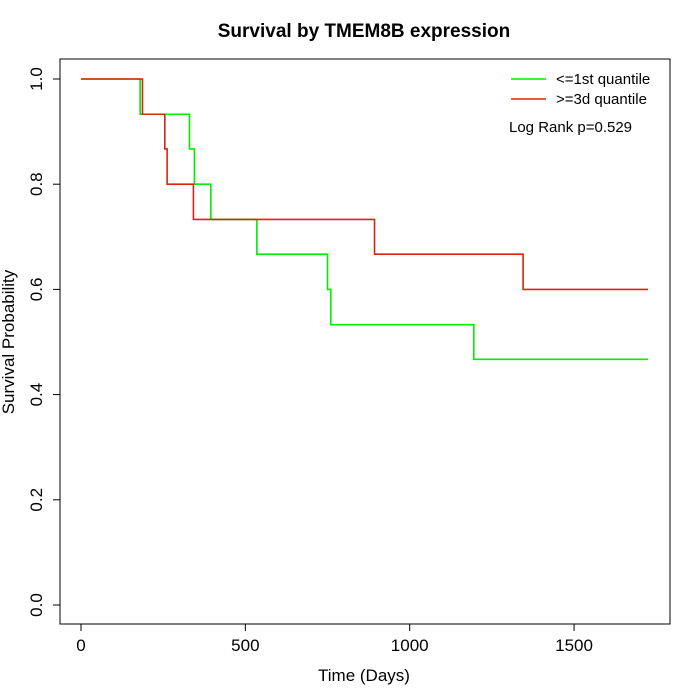 The width and height of the screenshot is (700, 700). Describe the element at coordinates (601, 99) in the screenshot. I see `legend-label: >=3d quantile` at that location.